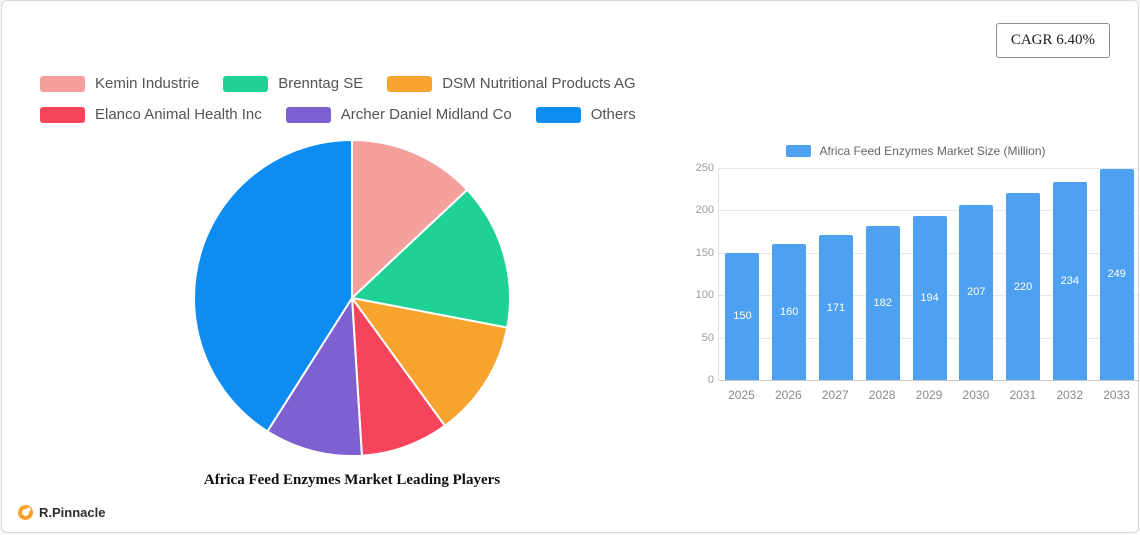  I want to click on bar-column: 171, so click(836, 274).